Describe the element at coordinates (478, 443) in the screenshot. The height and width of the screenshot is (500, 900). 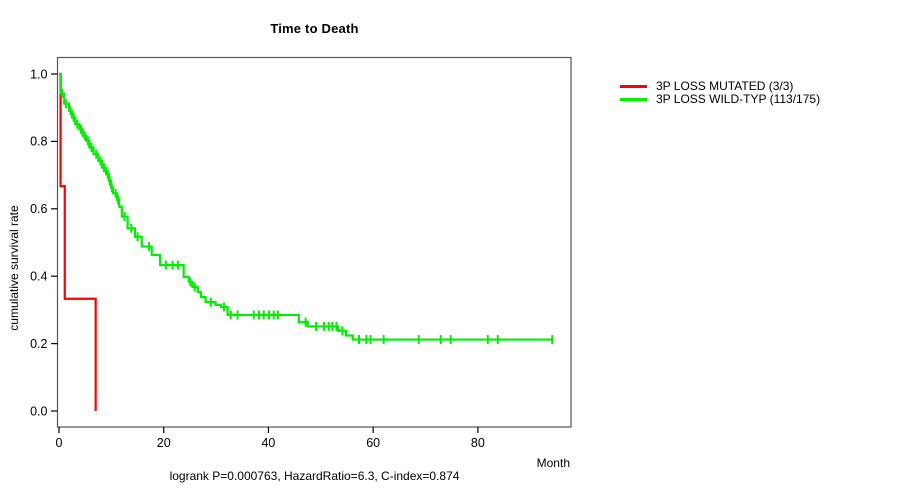
I see `x-tick-label: 80` at that location.